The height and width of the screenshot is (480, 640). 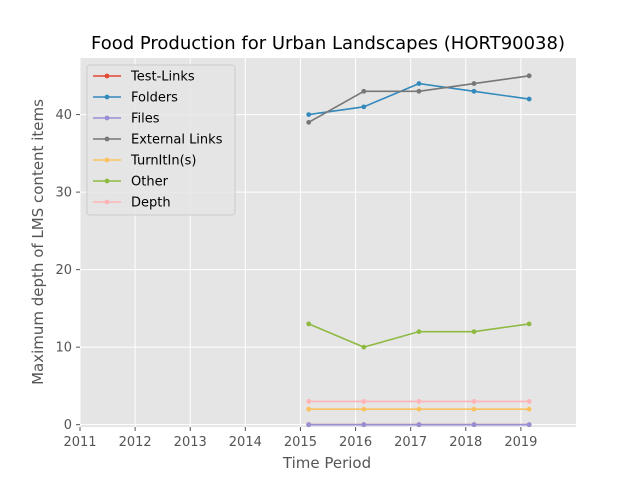 I want to click on y-axis-ticks: 0 10 20 30 40, so click(x=67, y=270).